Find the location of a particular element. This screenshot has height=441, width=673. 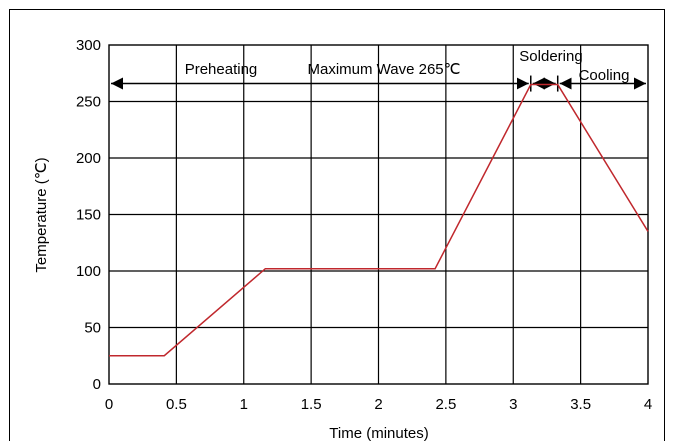

x-tick-label: 0 is located at coordinates (109, 404).